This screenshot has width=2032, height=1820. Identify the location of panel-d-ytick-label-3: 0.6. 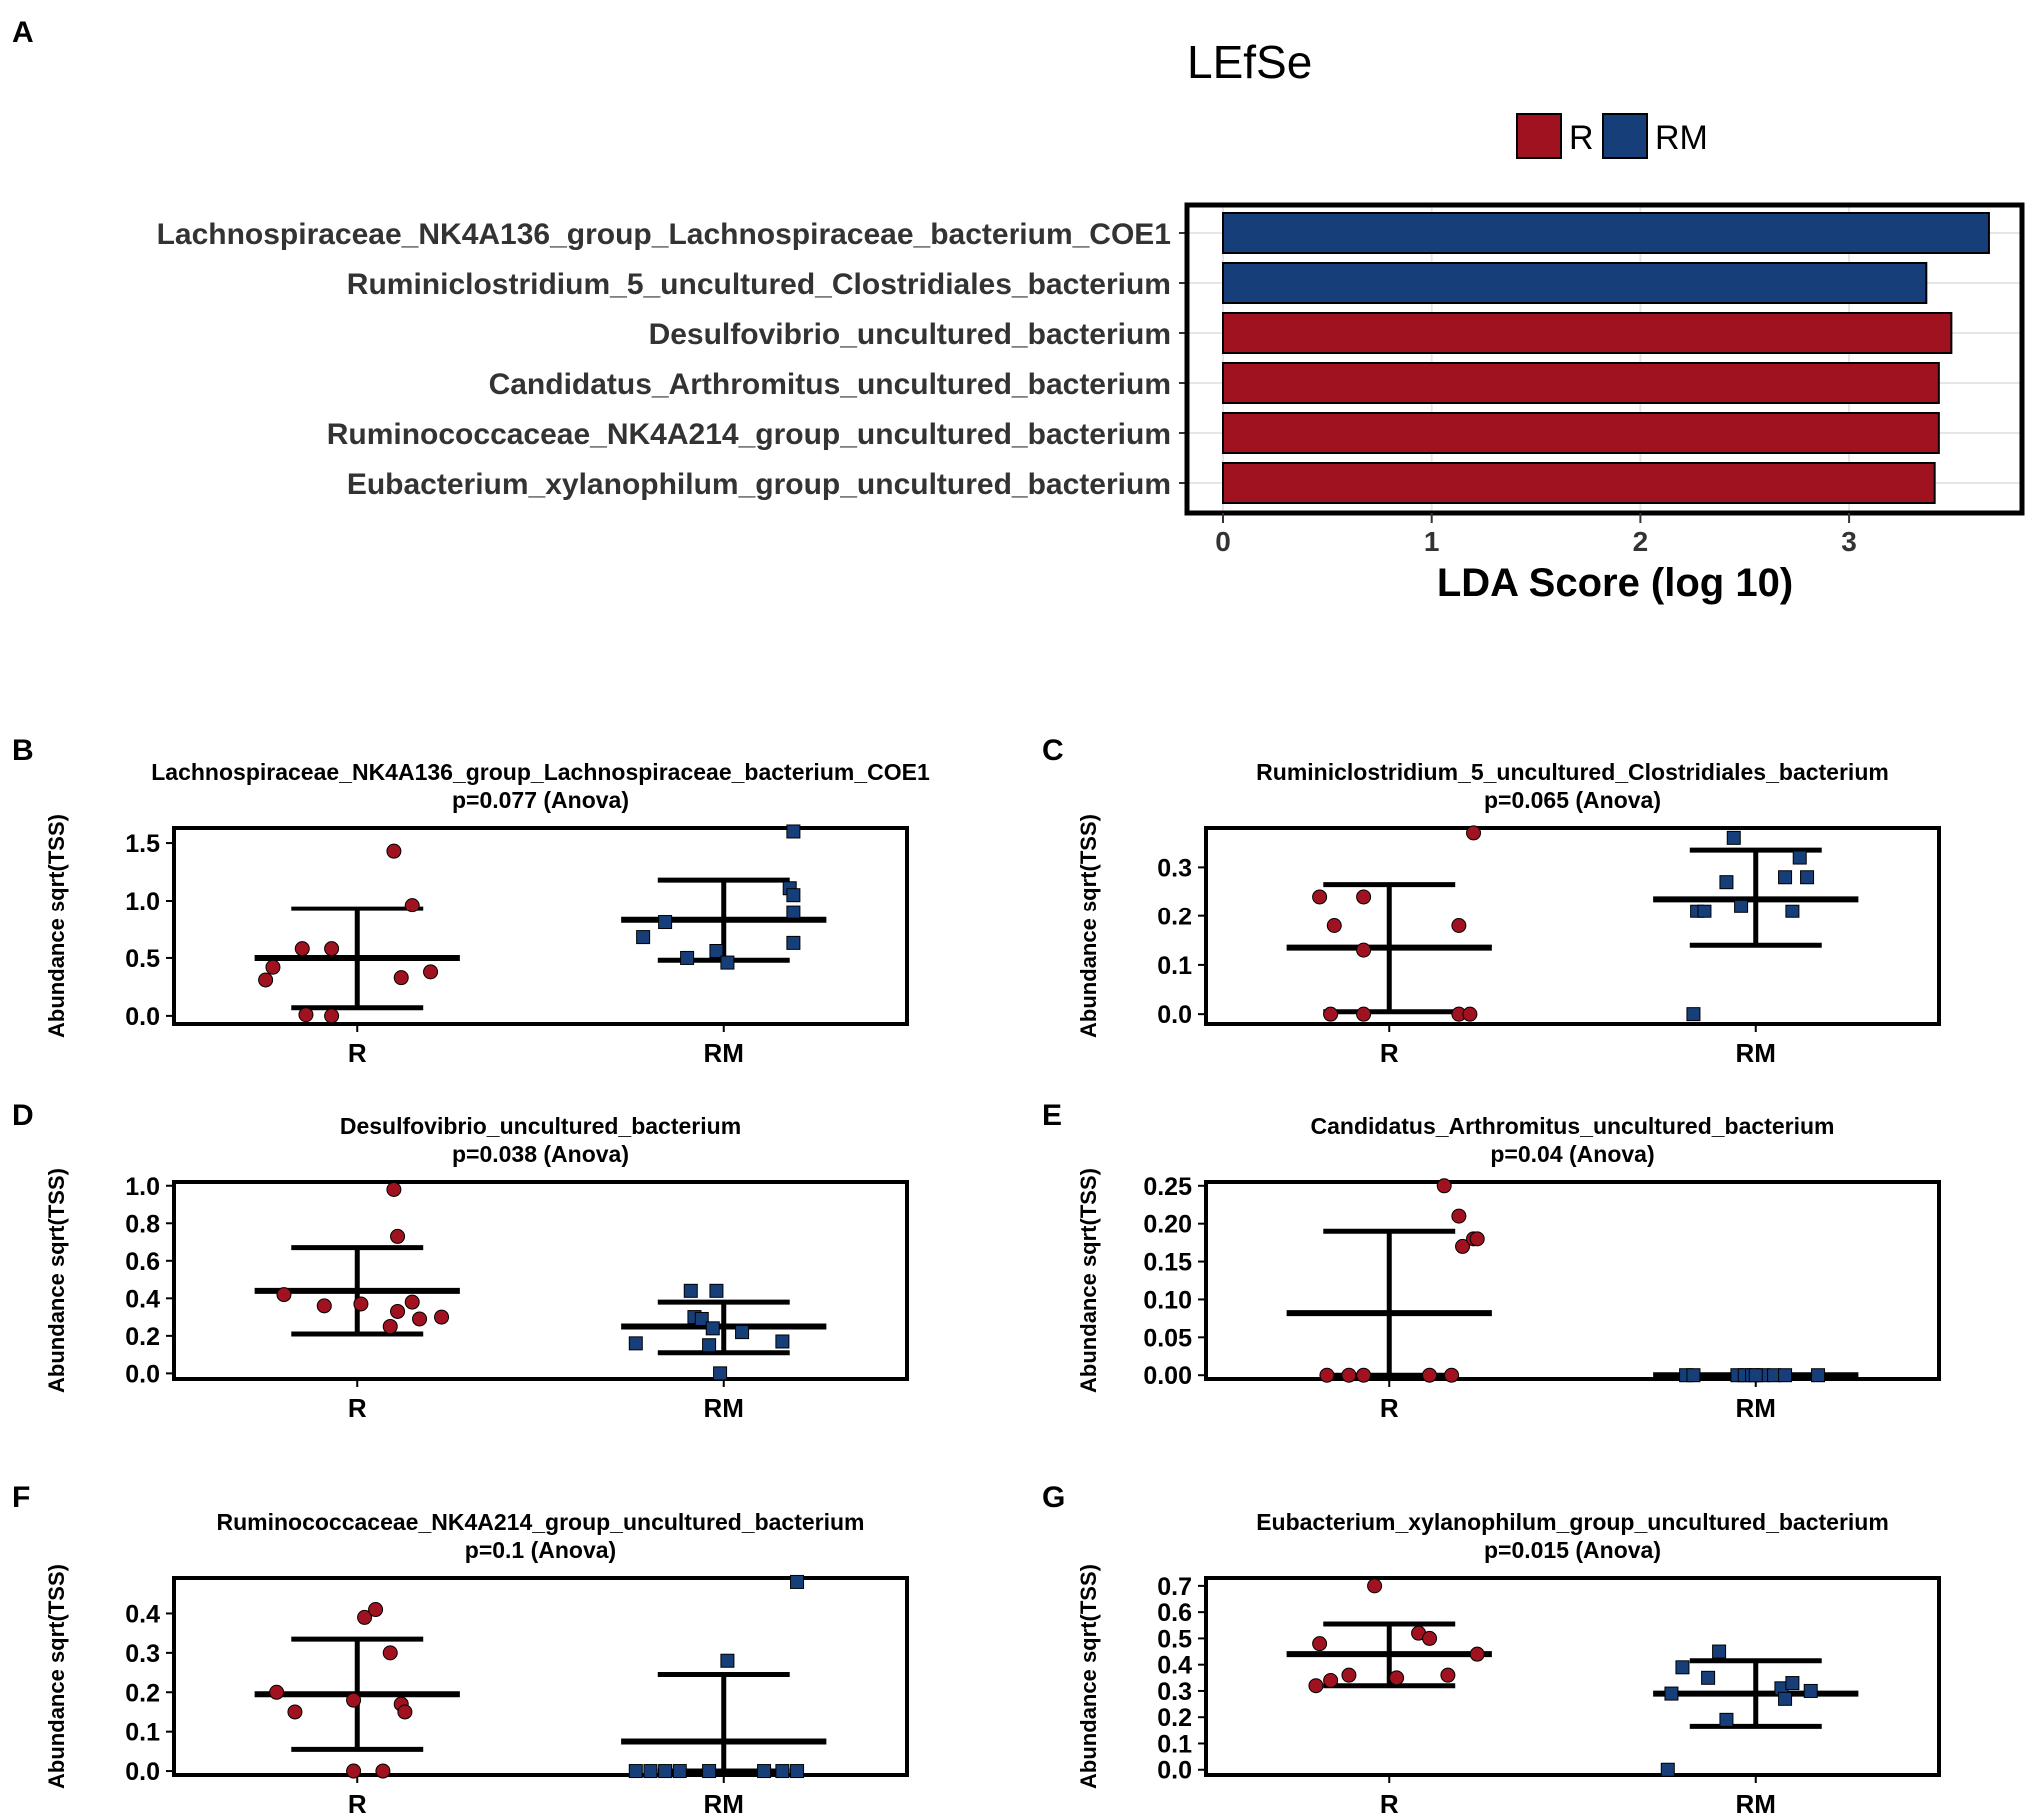
(142, 1262).